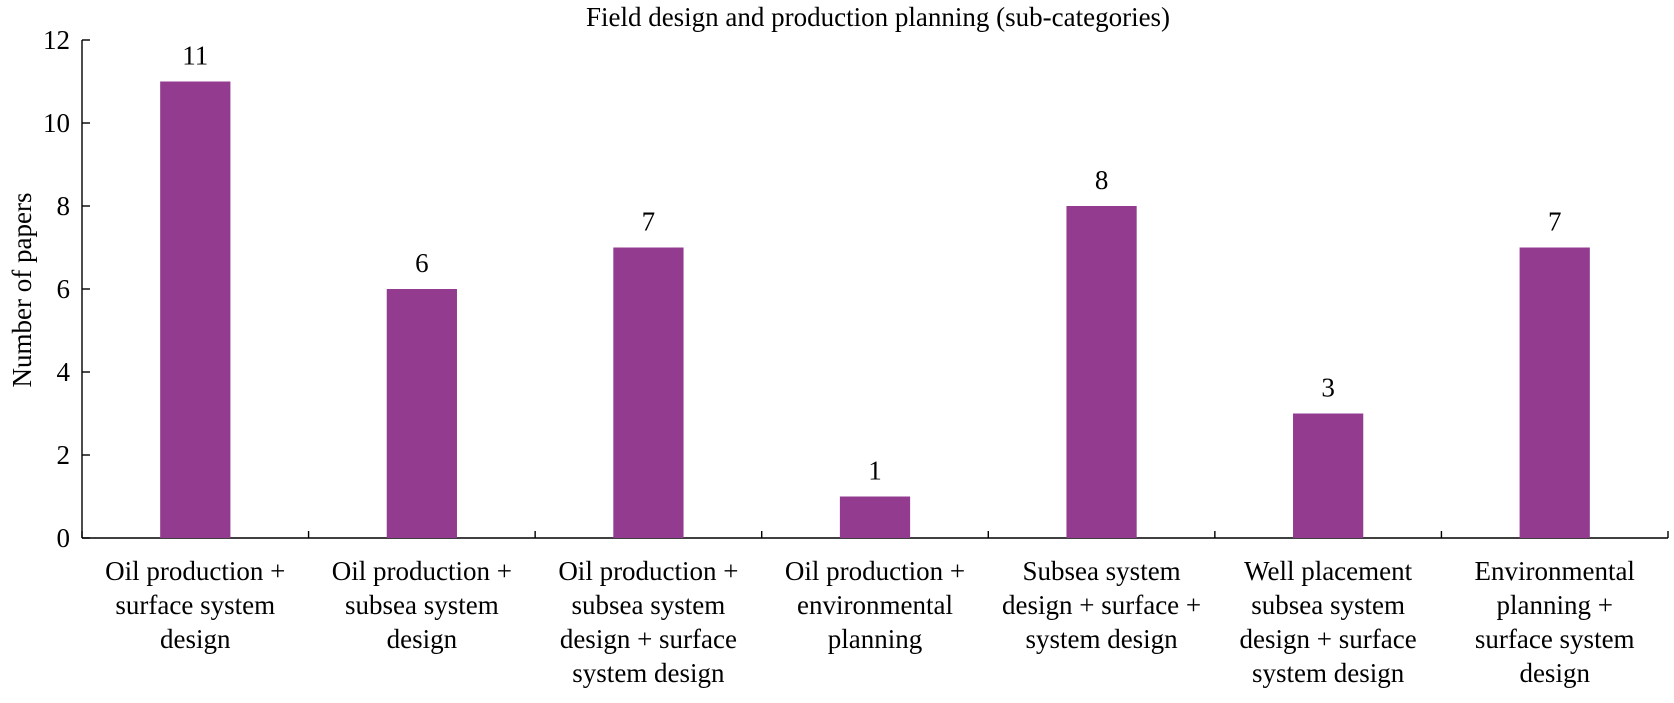 Image resolution: width=1674 pixels, height=703 pixels. I want to click on y-tick-label: 4, so click(64, 372).